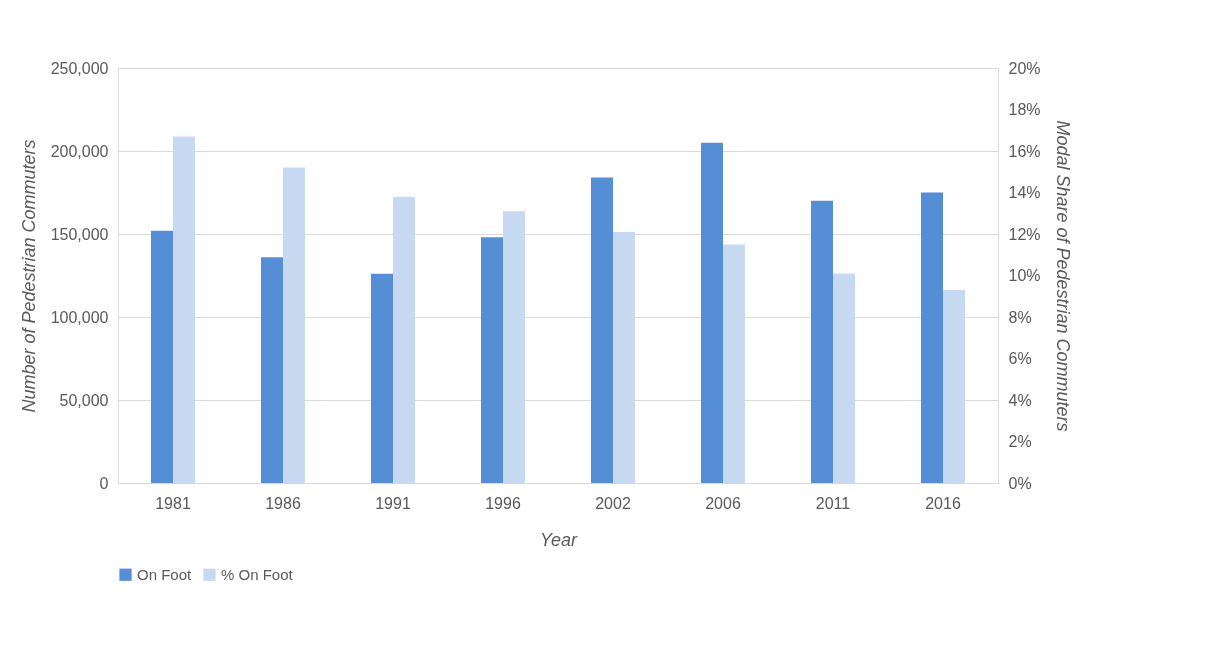 This screenshot has height=662, width=1213. Describe the element at coordinates (79, 151) in the screenshot. I see `y-tick-label: 200,000` at that location.